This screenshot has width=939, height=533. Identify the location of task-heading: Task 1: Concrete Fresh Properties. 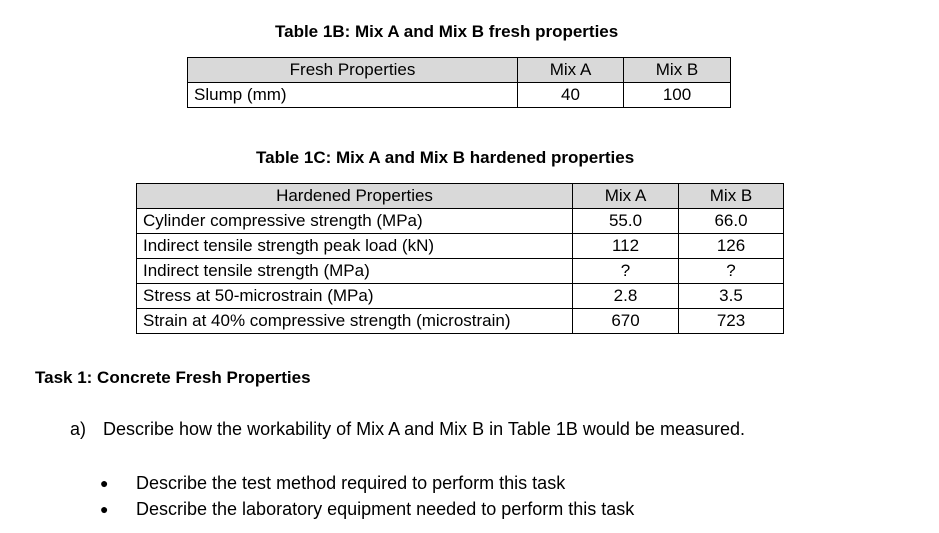
(173, 377).